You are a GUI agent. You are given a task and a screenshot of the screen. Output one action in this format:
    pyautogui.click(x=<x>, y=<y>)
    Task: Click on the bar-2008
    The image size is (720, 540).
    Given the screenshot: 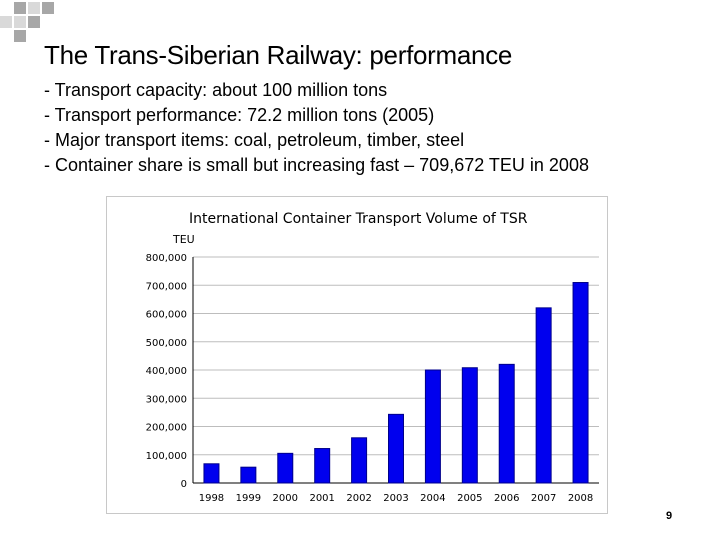 What is the action you would take?
    pyautogui.click(x=580, y=383)
    